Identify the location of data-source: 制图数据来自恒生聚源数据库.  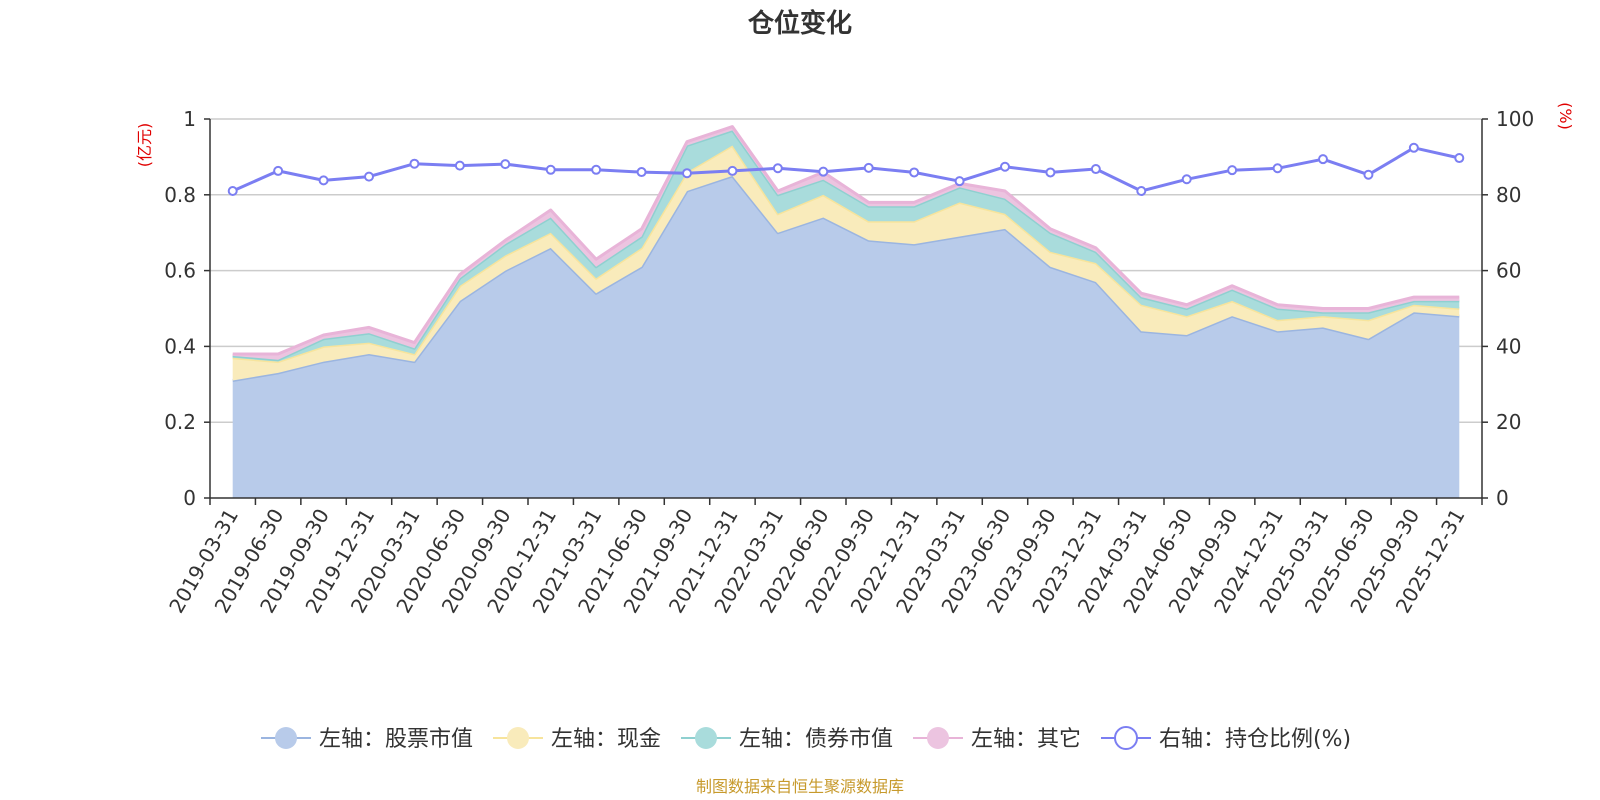
(800, 786).